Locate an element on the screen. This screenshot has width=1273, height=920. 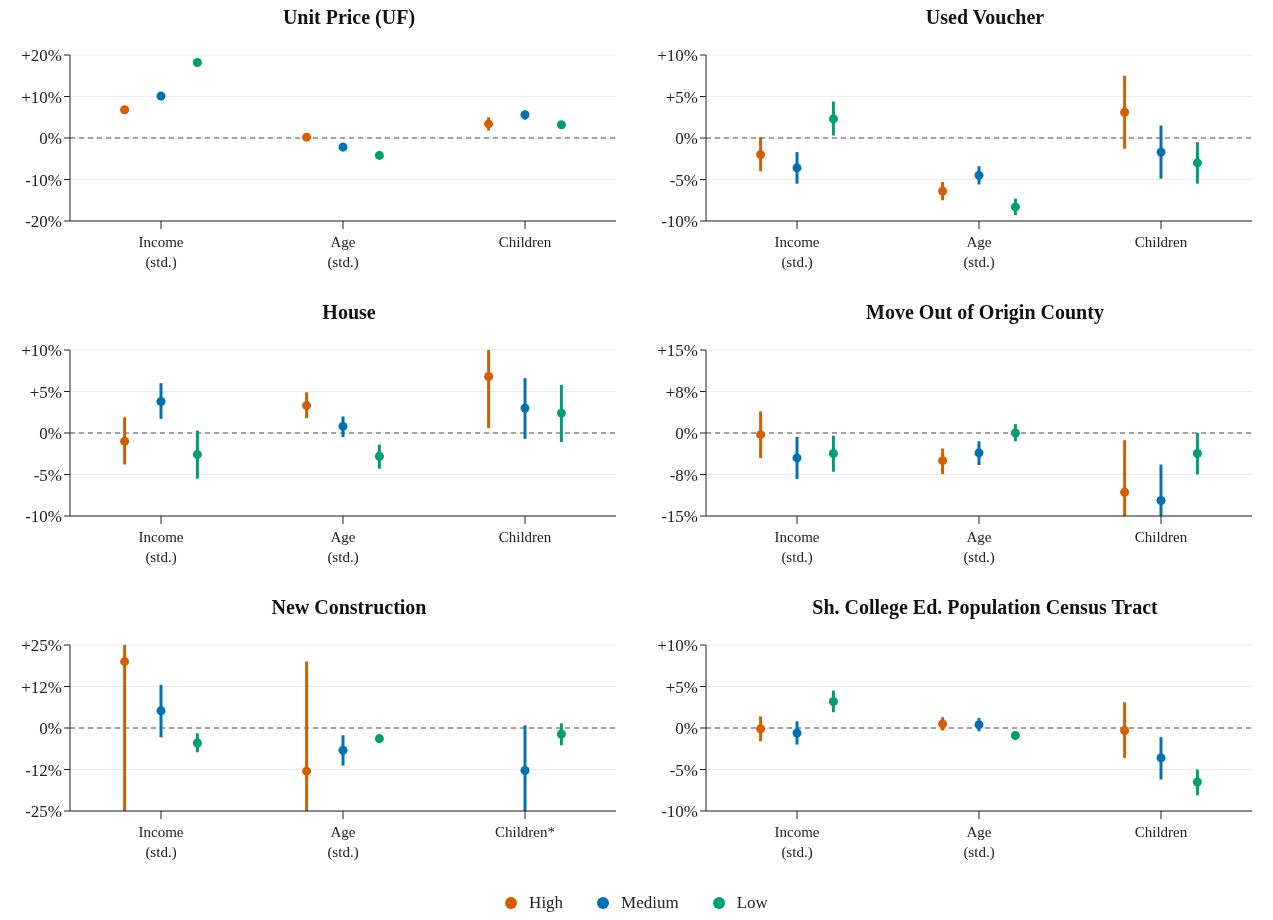
y-tick-label: +12% is located at coordinates (41, 687).